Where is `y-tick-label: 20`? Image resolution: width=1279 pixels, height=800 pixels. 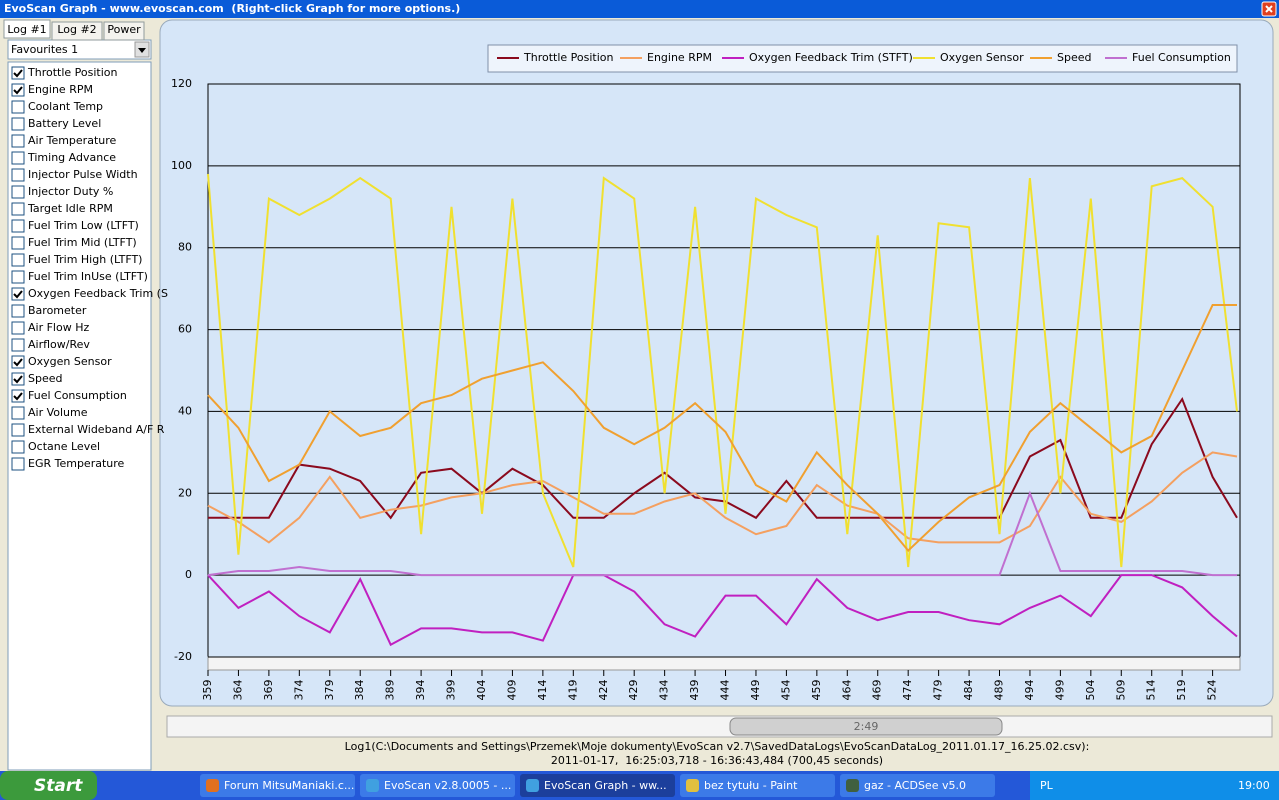 y-tick-label: 20 is located at coordinates (185, 492).